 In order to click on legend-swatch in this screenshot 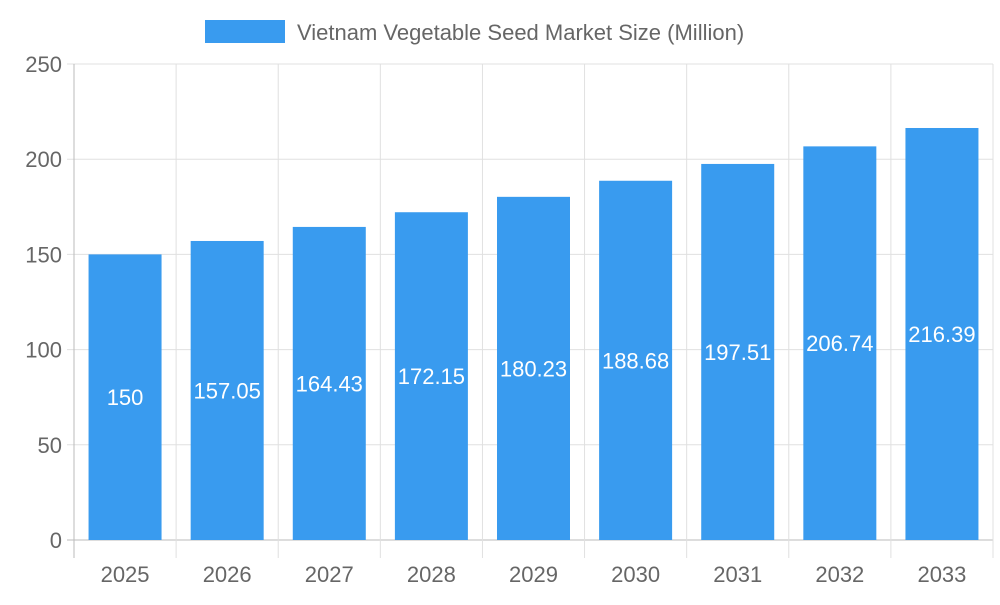, I will do `click(245, 31)`.